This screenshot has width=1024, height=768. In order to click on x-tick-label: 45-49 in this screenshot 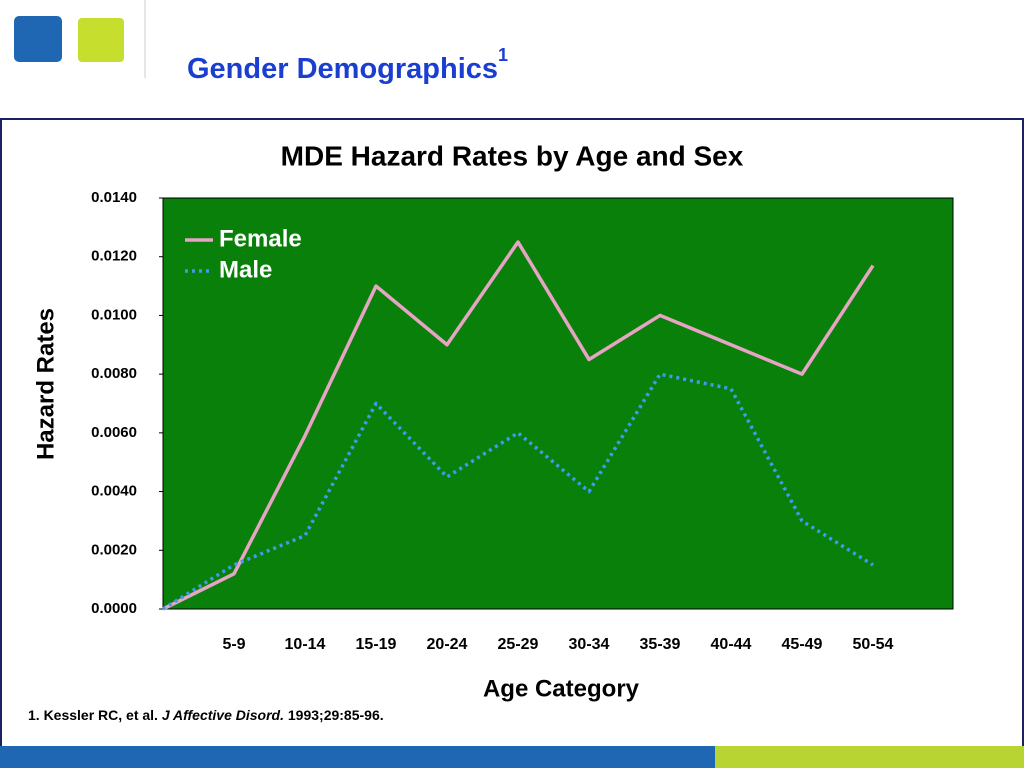, I will do `click(802, 644)`.